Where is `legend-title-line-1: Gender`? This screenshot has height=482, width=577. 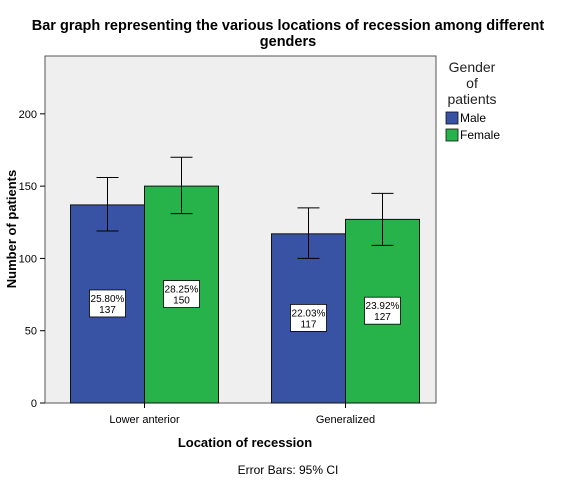
legend-title-line-1: Gender is located at coordinates (472, 67).